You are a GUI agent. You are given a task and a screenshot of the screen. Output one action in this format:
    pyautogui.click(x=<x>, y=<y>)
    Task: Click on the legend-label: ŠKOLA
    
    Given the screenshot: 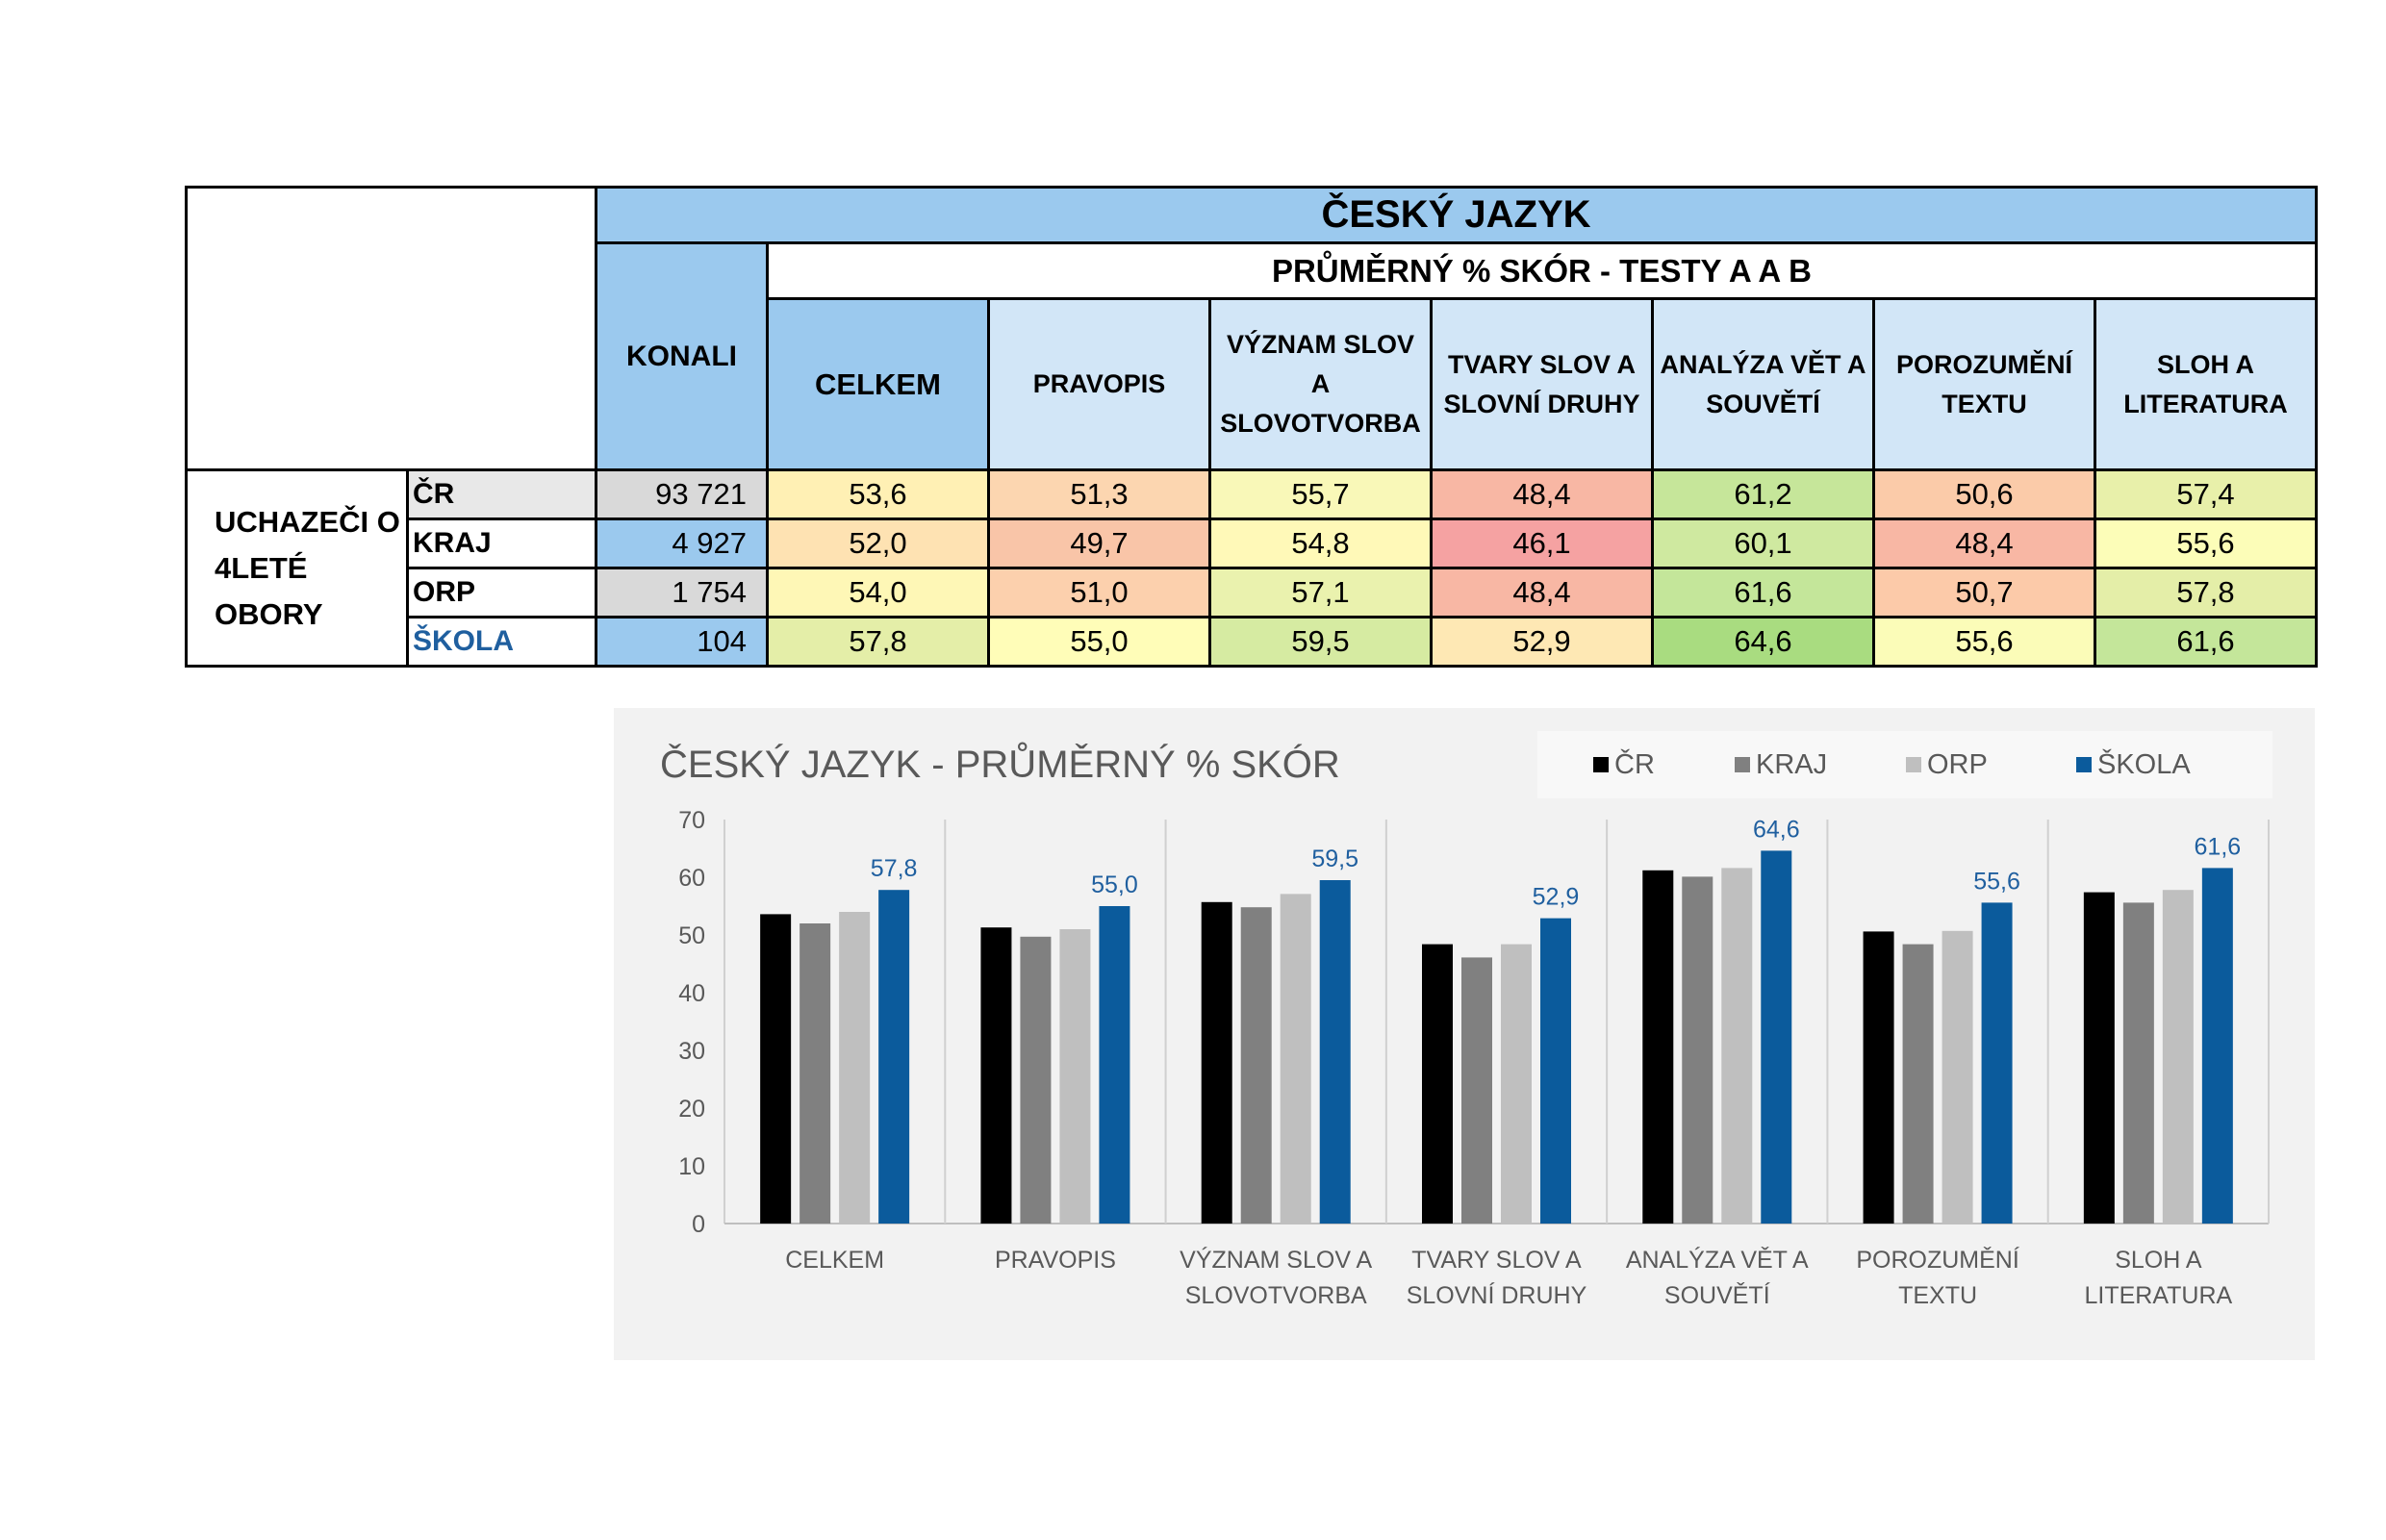 What is the action you would take?
    pyautogui.click(x=2144, y=763)
    